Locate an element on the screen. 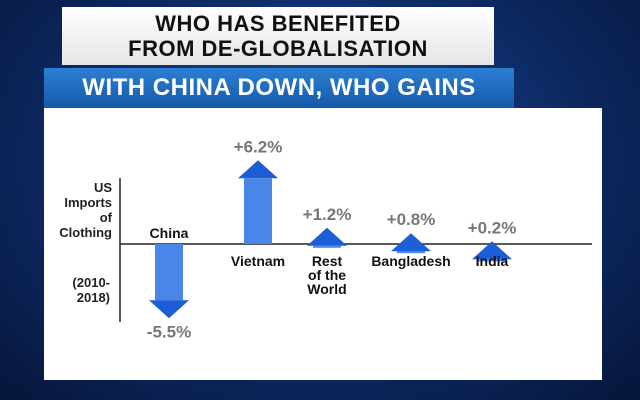 The height and width of the screenshot is (400, 640). subtitle-text: WITH CHINA DOWN, WHO GAINS is located at coordinates (279, 87).